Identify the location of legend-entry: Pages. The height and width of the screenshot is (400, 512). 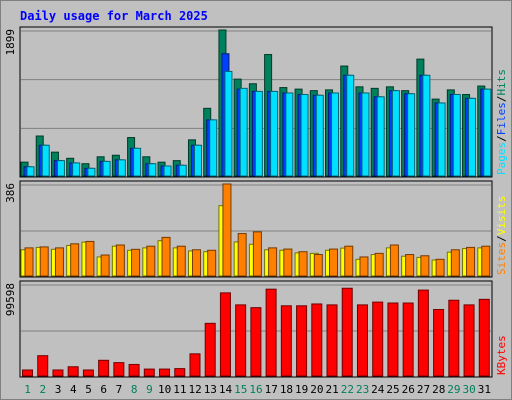
(501, 158).